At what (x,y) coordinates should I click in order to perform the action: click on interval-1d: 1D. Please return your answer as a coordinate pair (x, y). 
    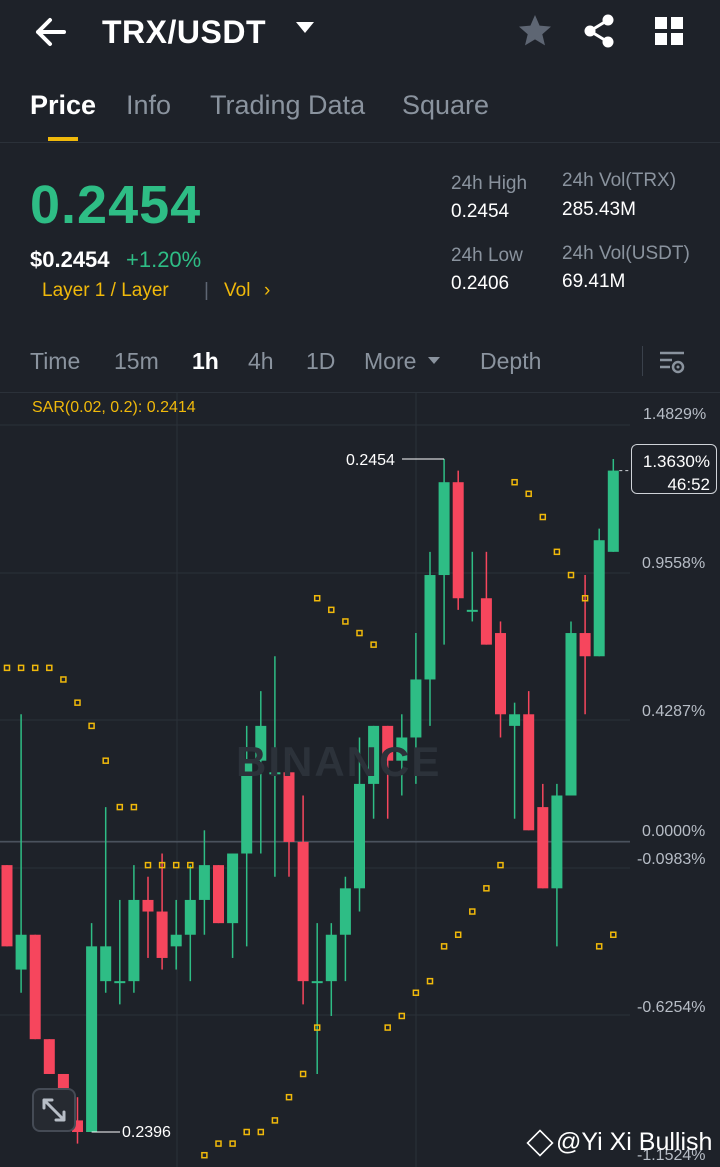
    Looking at the image, I should click on (321, 361).